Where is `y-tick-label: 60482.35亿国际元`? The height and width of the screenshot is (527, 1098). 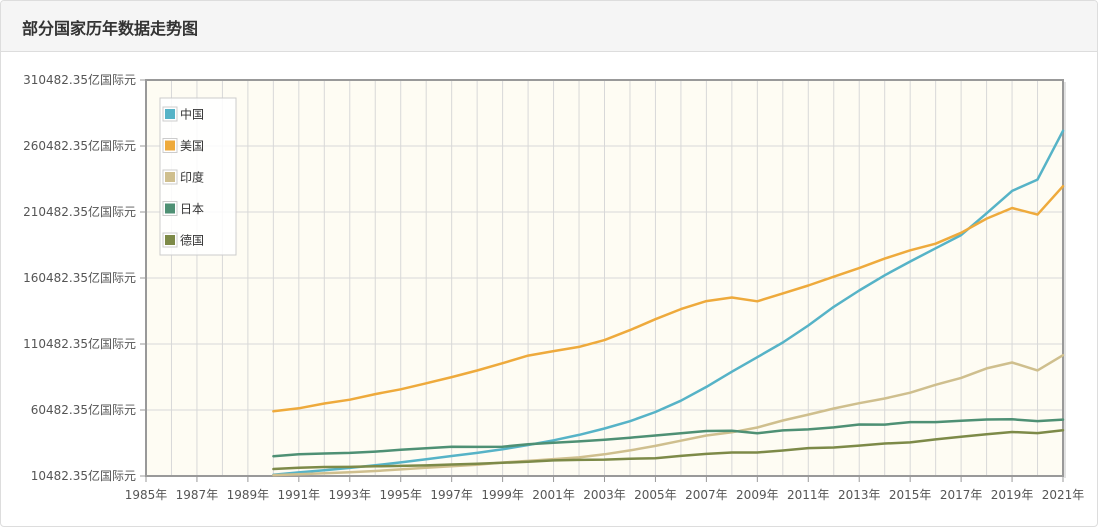
y-tick-label: 60482.35亿国际元 is located at coordinates (83, 409).